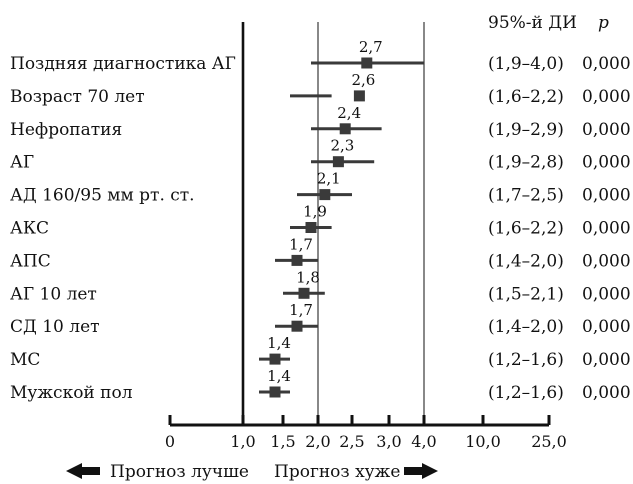 The height and width of the screenshot is (484, 633). I want to click on ci-value: (1,7–2,5), so click(526, 196).